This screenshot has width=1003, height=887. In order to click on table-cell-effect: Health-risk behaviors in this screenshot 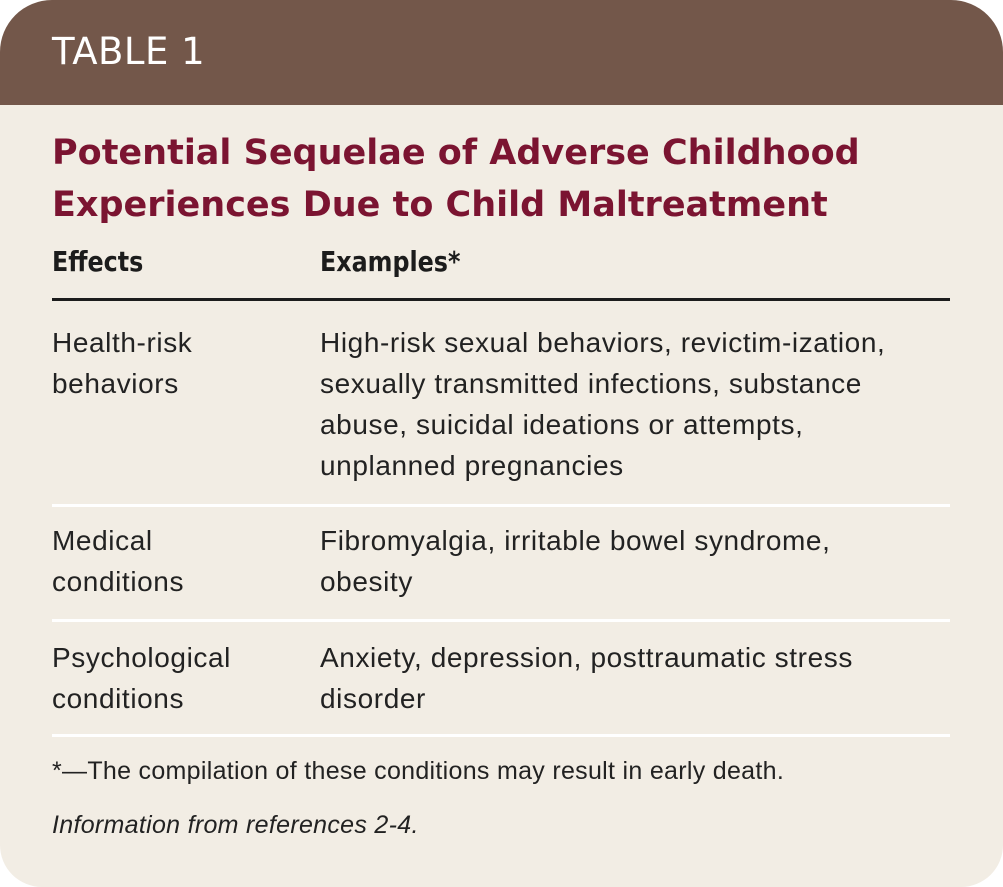, I will do `click(122, 363)`.